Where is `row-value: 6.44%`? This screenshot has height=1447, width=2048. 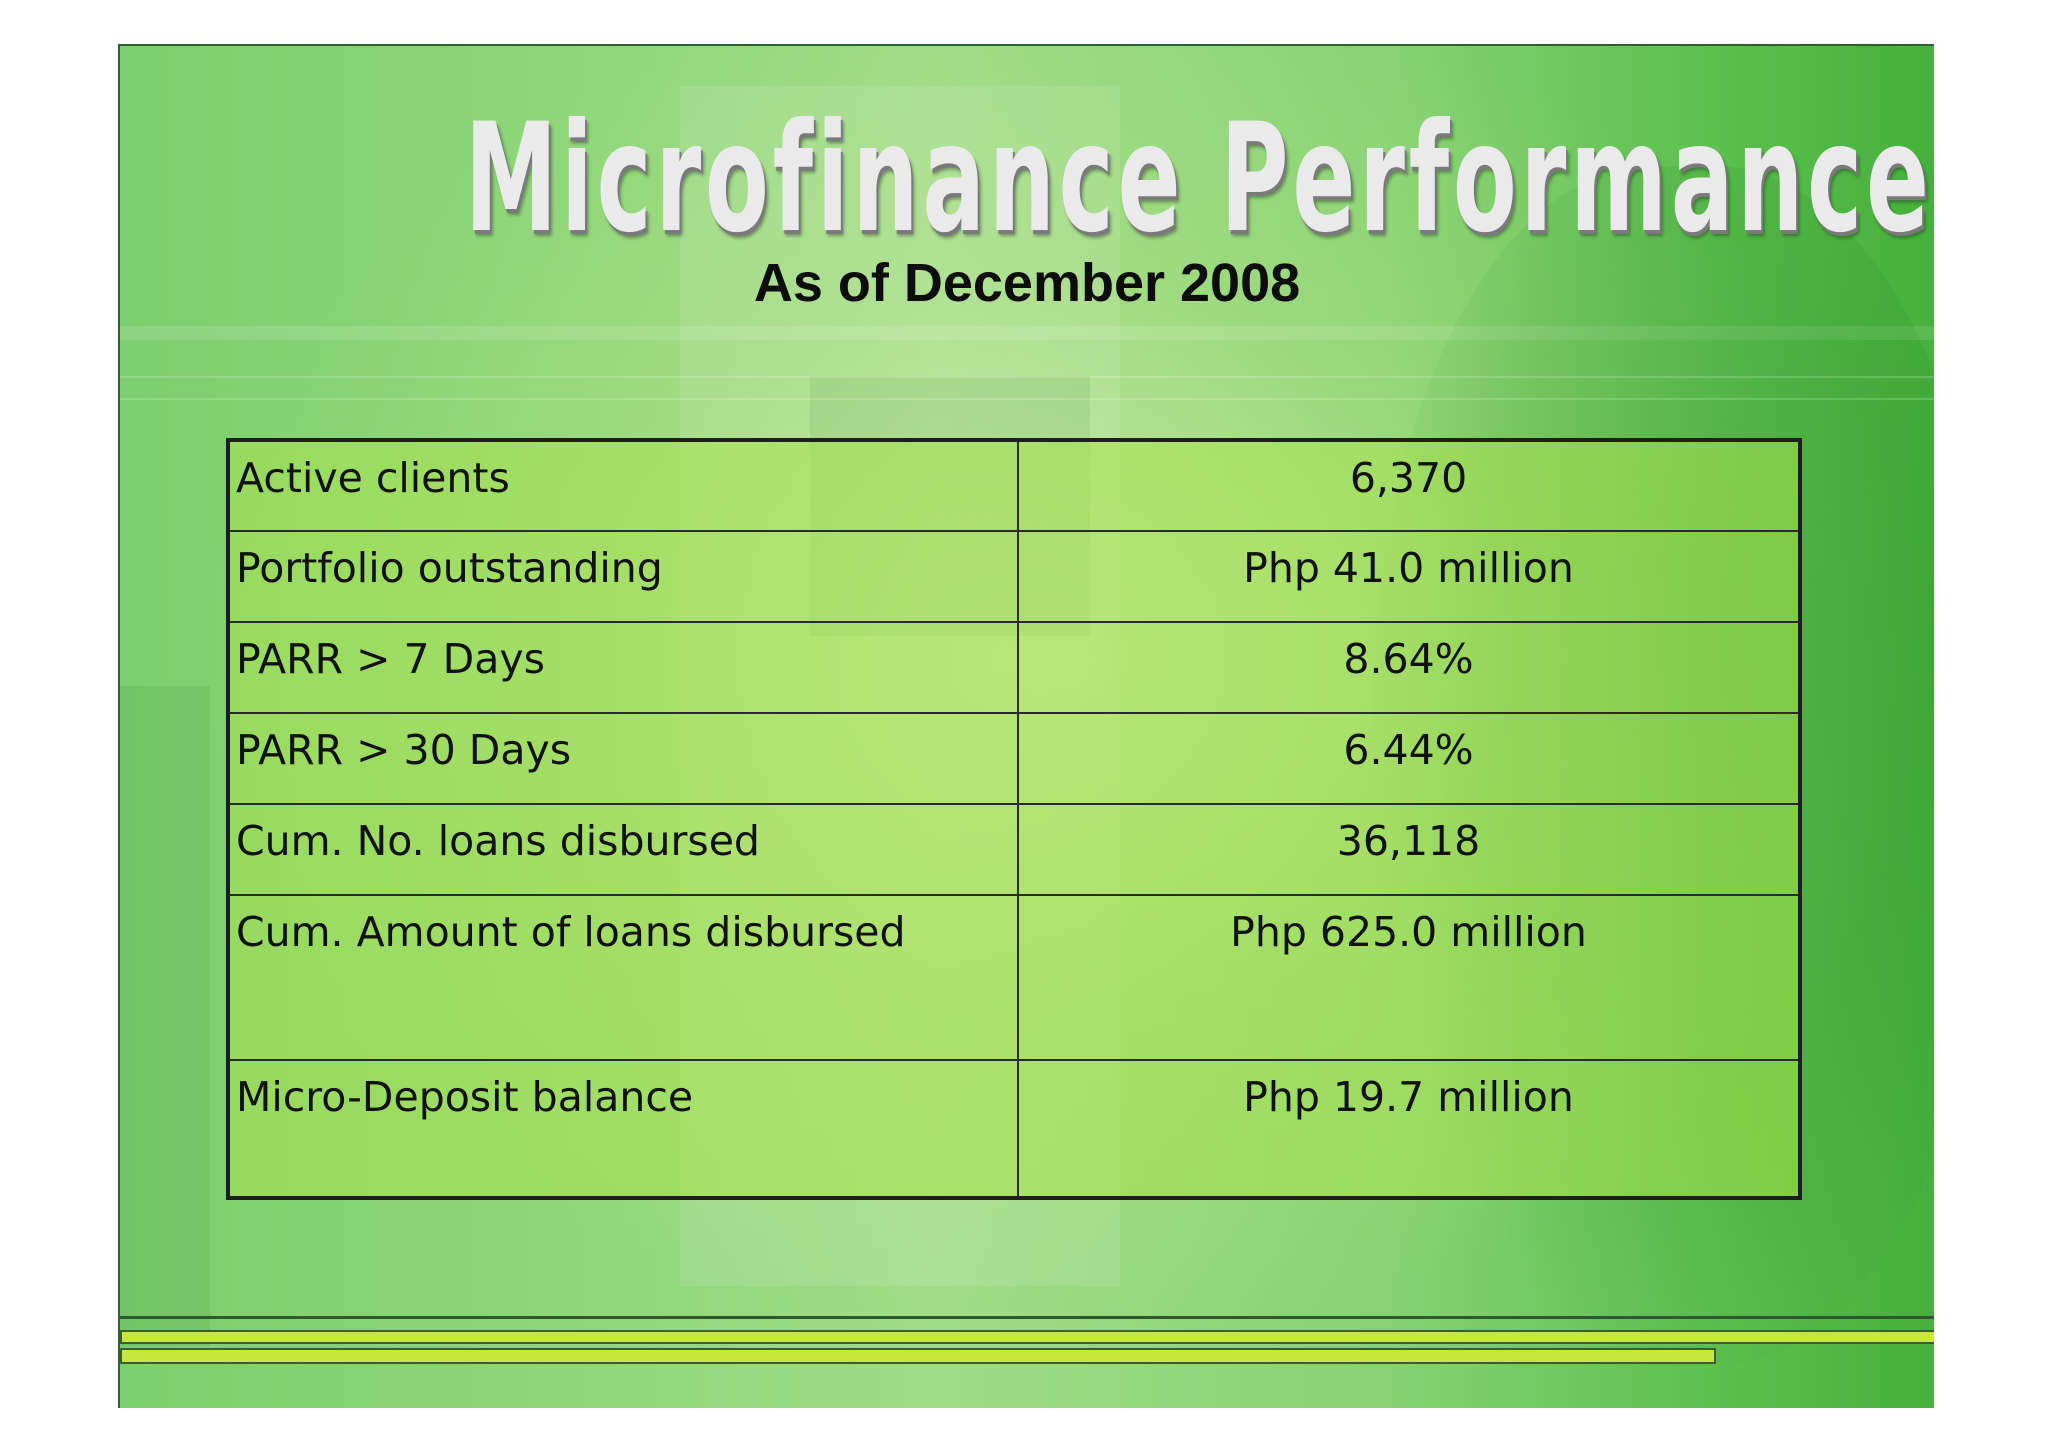
row-value: 6.44% is located at coordinates (1409, 758).